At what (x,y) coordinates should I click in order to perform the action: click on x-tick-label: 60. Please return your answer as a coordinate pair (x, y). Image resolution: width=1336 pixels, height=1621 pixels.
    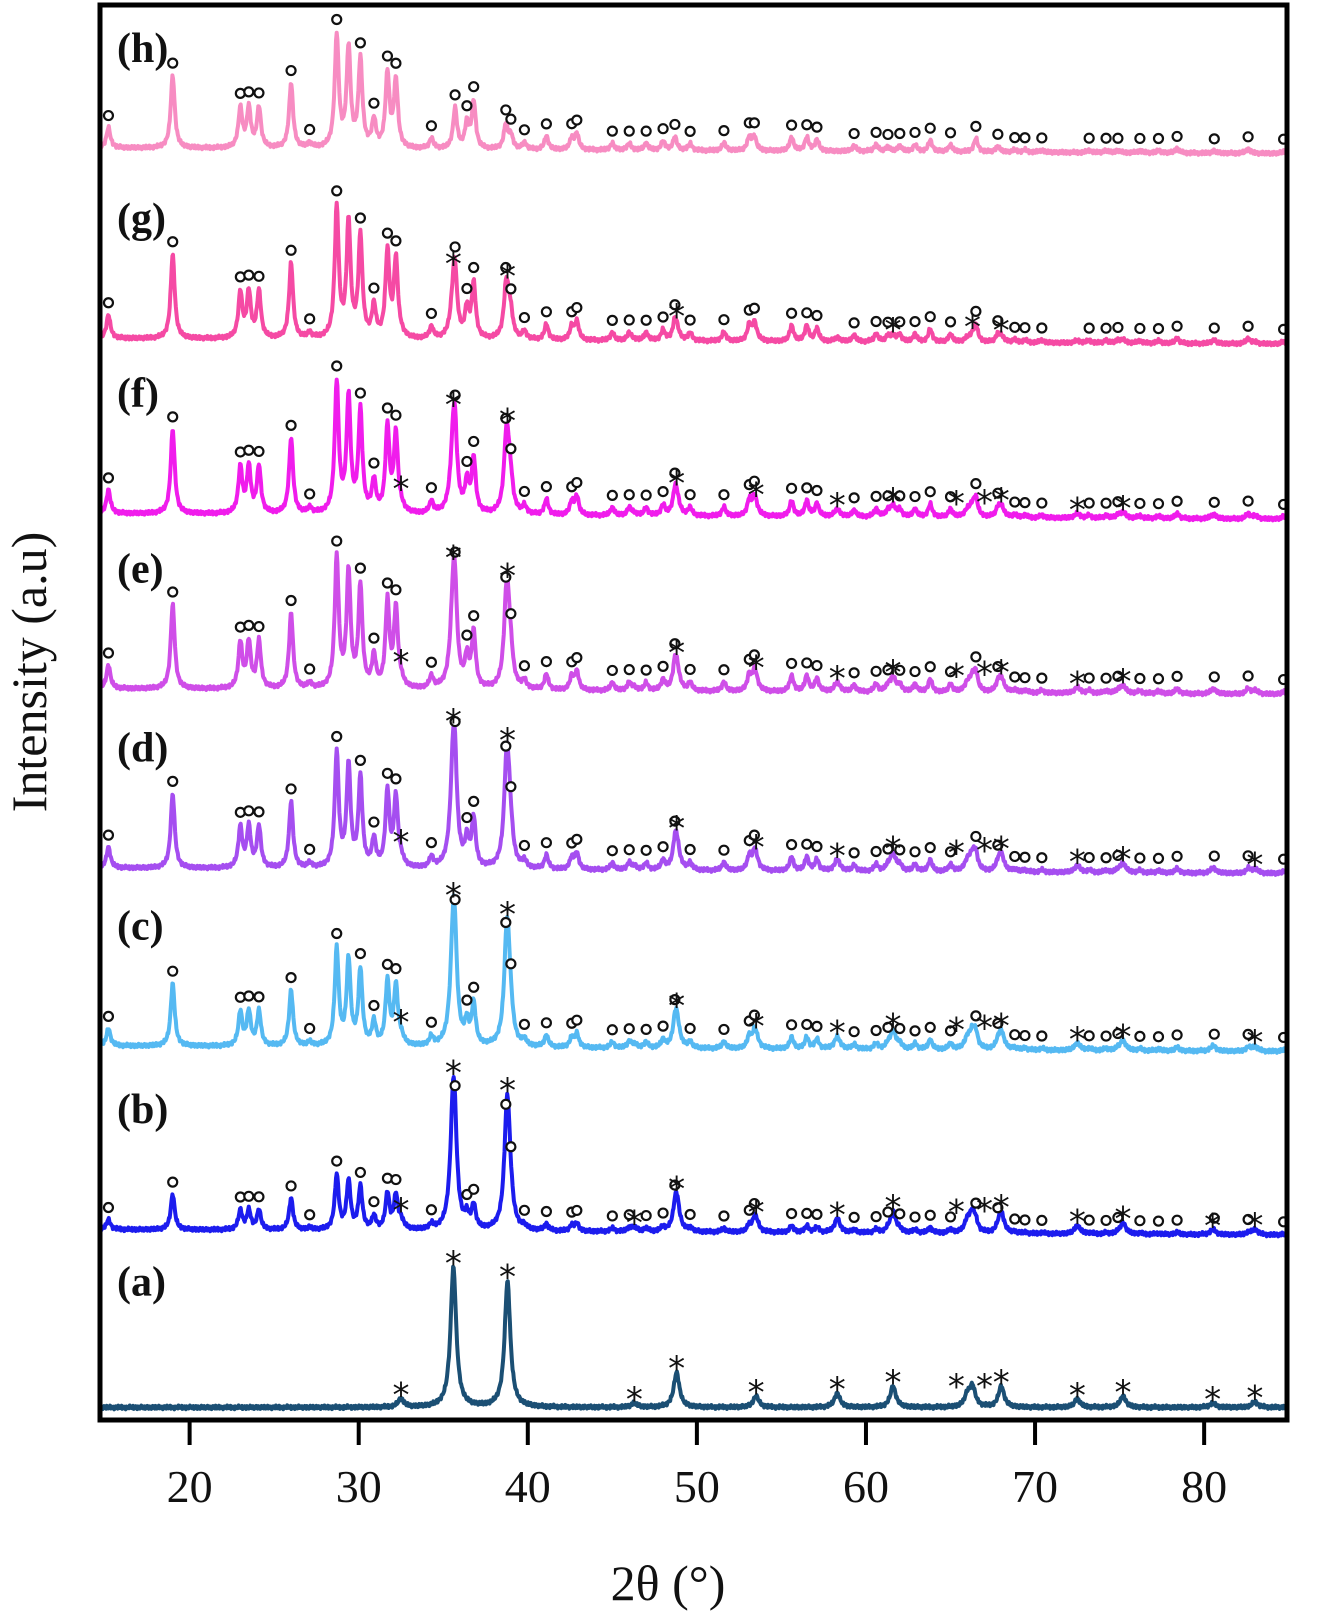
    Looking at the image, I should click on (866, 1486).